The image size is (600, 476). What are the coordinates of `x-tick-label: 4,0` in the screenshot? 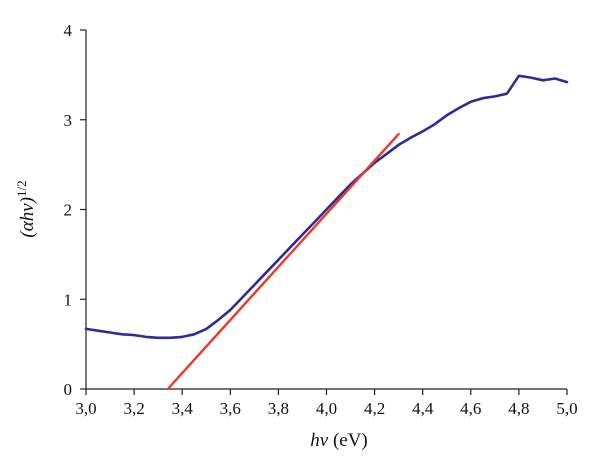 It's located at (326, 408).